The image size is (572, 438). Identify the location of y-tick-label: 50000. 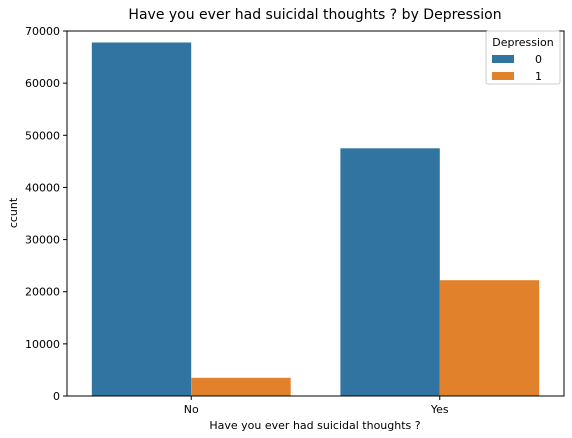
(42, 135).